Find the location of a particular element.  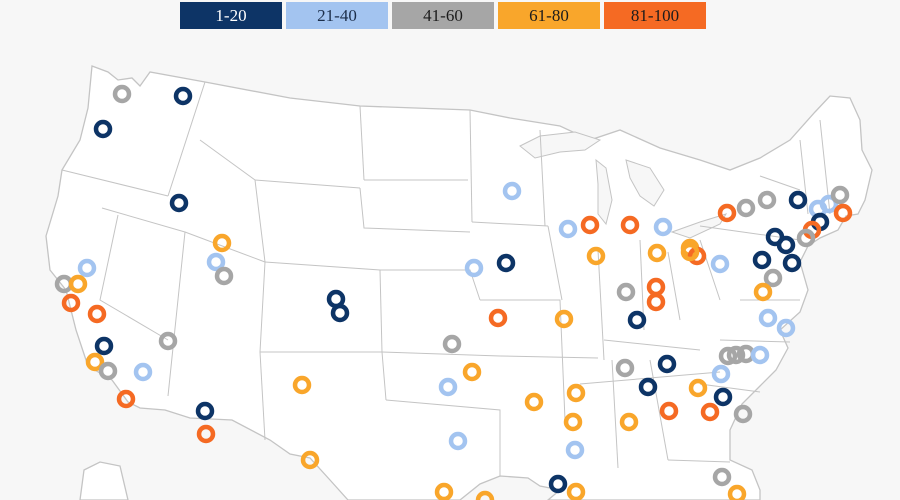

alaska-hint is located at coordinates (104, 480).